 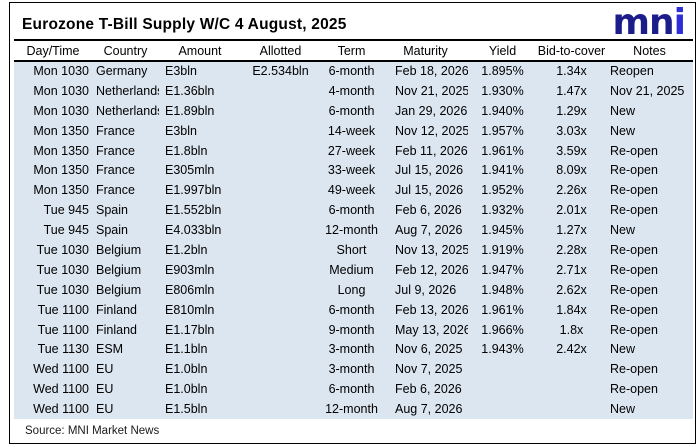 What do you see at coordinates (649, 71) in the screenshot?
I see `table-cell: Reopen` at bounding box center [649, 71].